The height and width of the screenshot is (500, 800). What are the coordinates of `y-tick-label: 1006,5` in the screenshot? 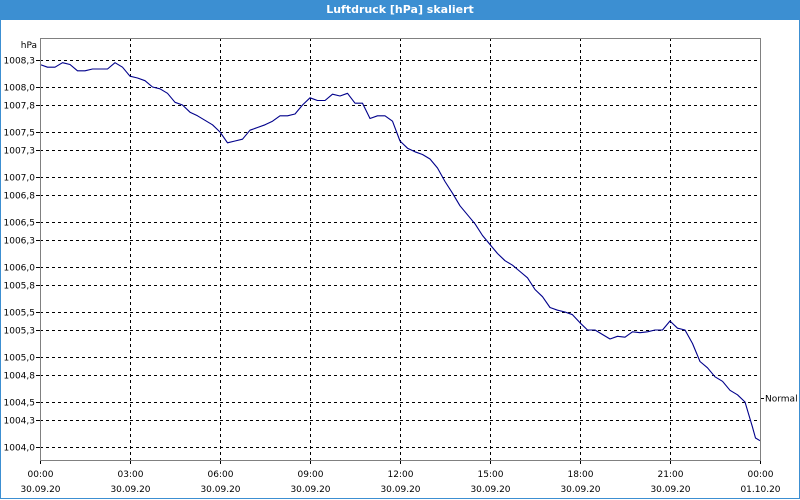 It's located at (20, 224).